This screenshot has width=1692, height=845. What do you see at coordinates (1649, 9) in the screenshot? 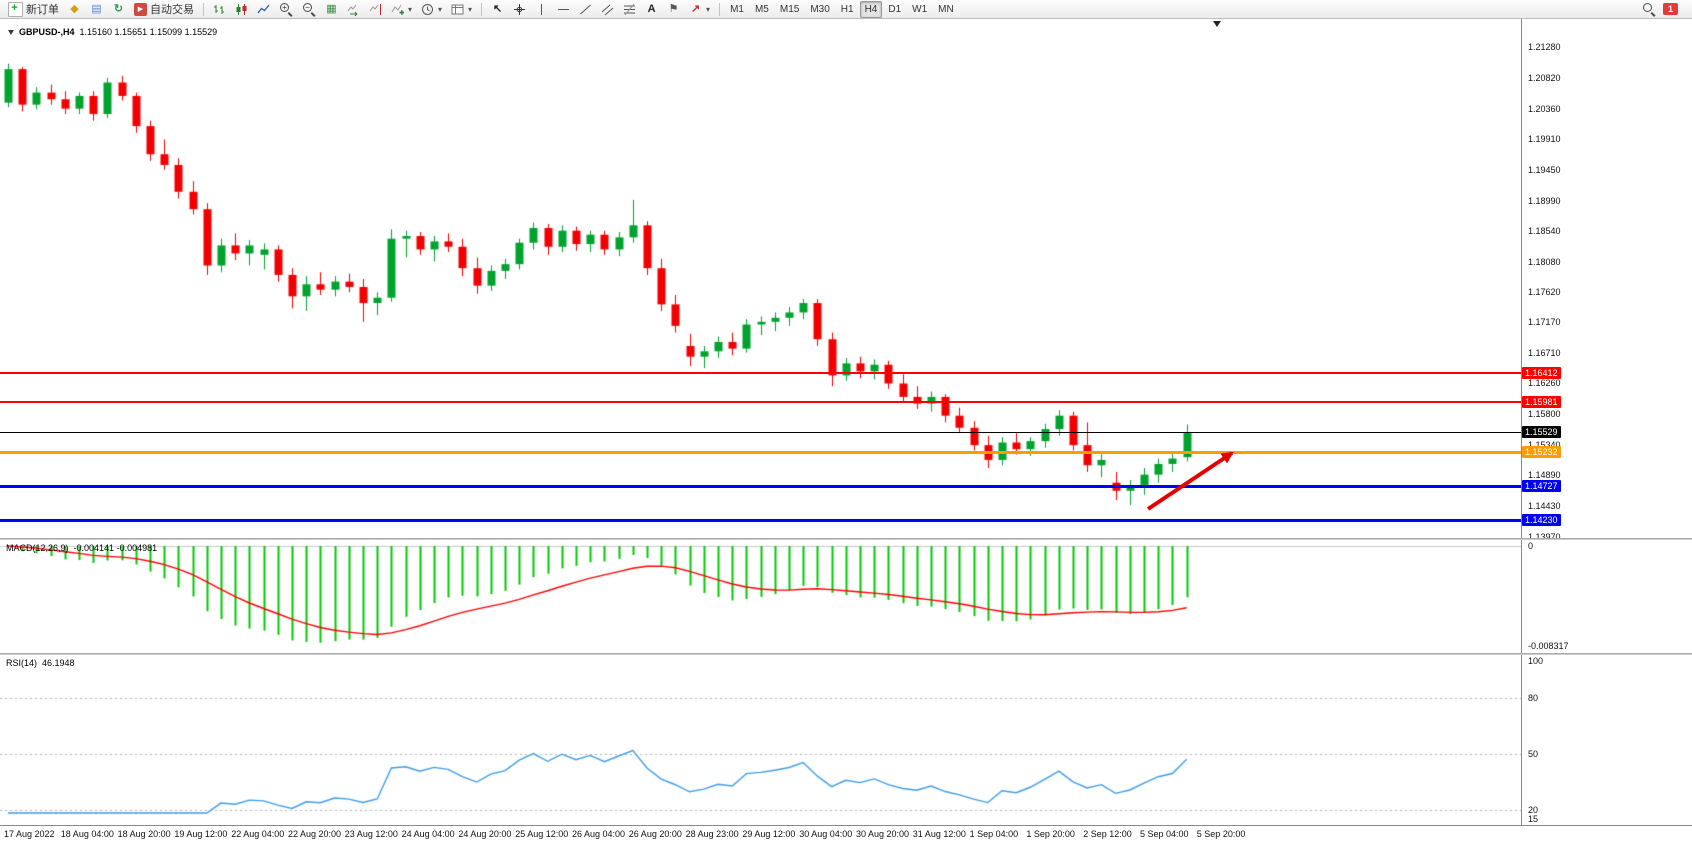
I see `search-icon` at bounding box center [1649, 9].